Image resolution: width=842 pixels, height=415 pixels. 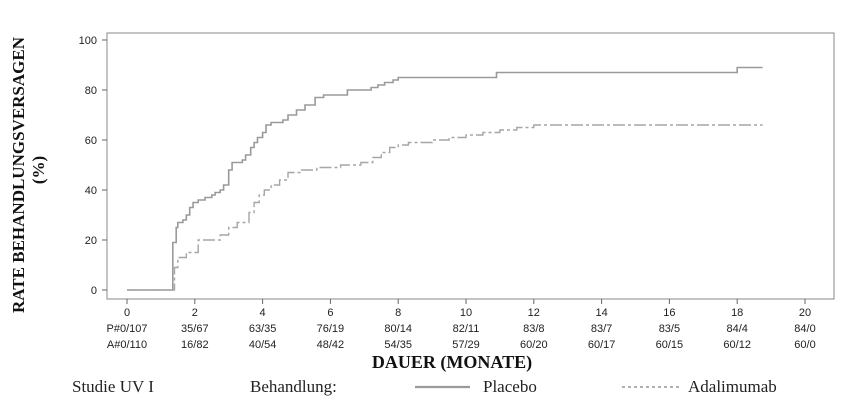 What do you see at coordinates (38, 170) in the screenshot?
I see `y-axis-unit: (%)` at bounding box center [38, 170].